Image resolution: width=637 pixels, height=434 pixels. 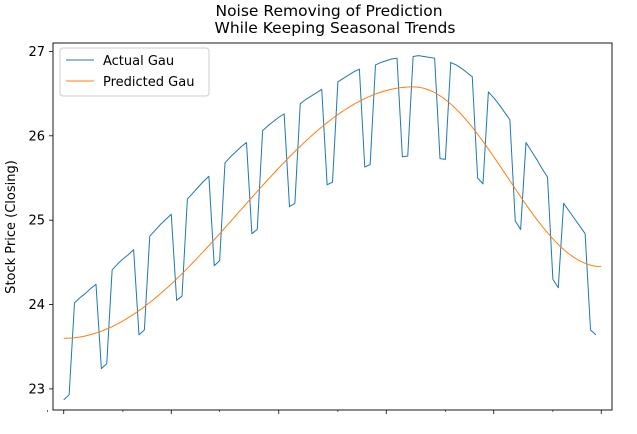 I want to click on y-tick-label: 23, so click(x=36, y=389).